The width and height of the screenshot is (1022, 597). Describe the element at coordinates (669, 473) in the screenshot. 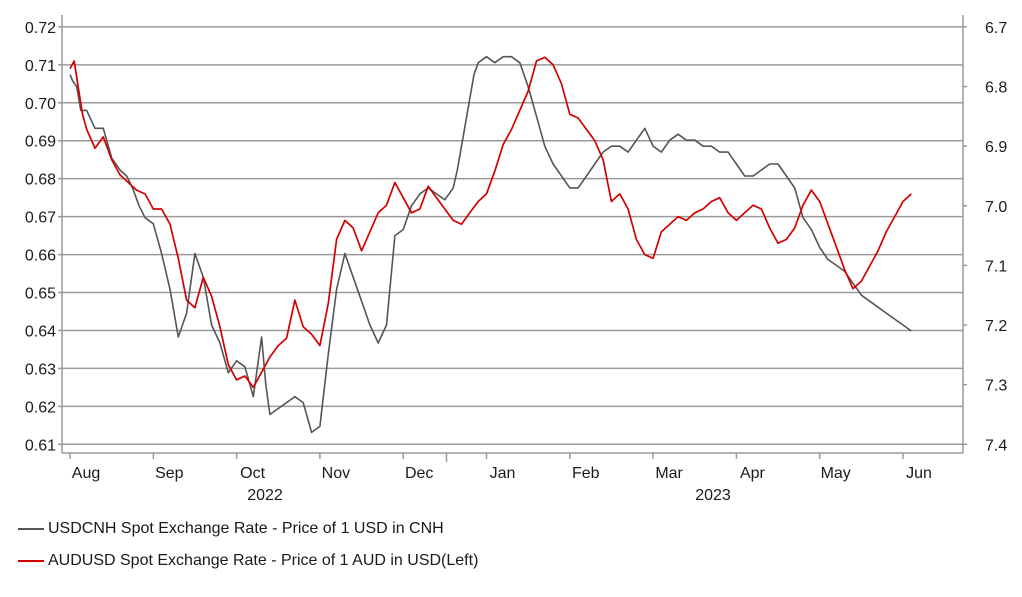

I see `x-tick-label: Mar` at that location.